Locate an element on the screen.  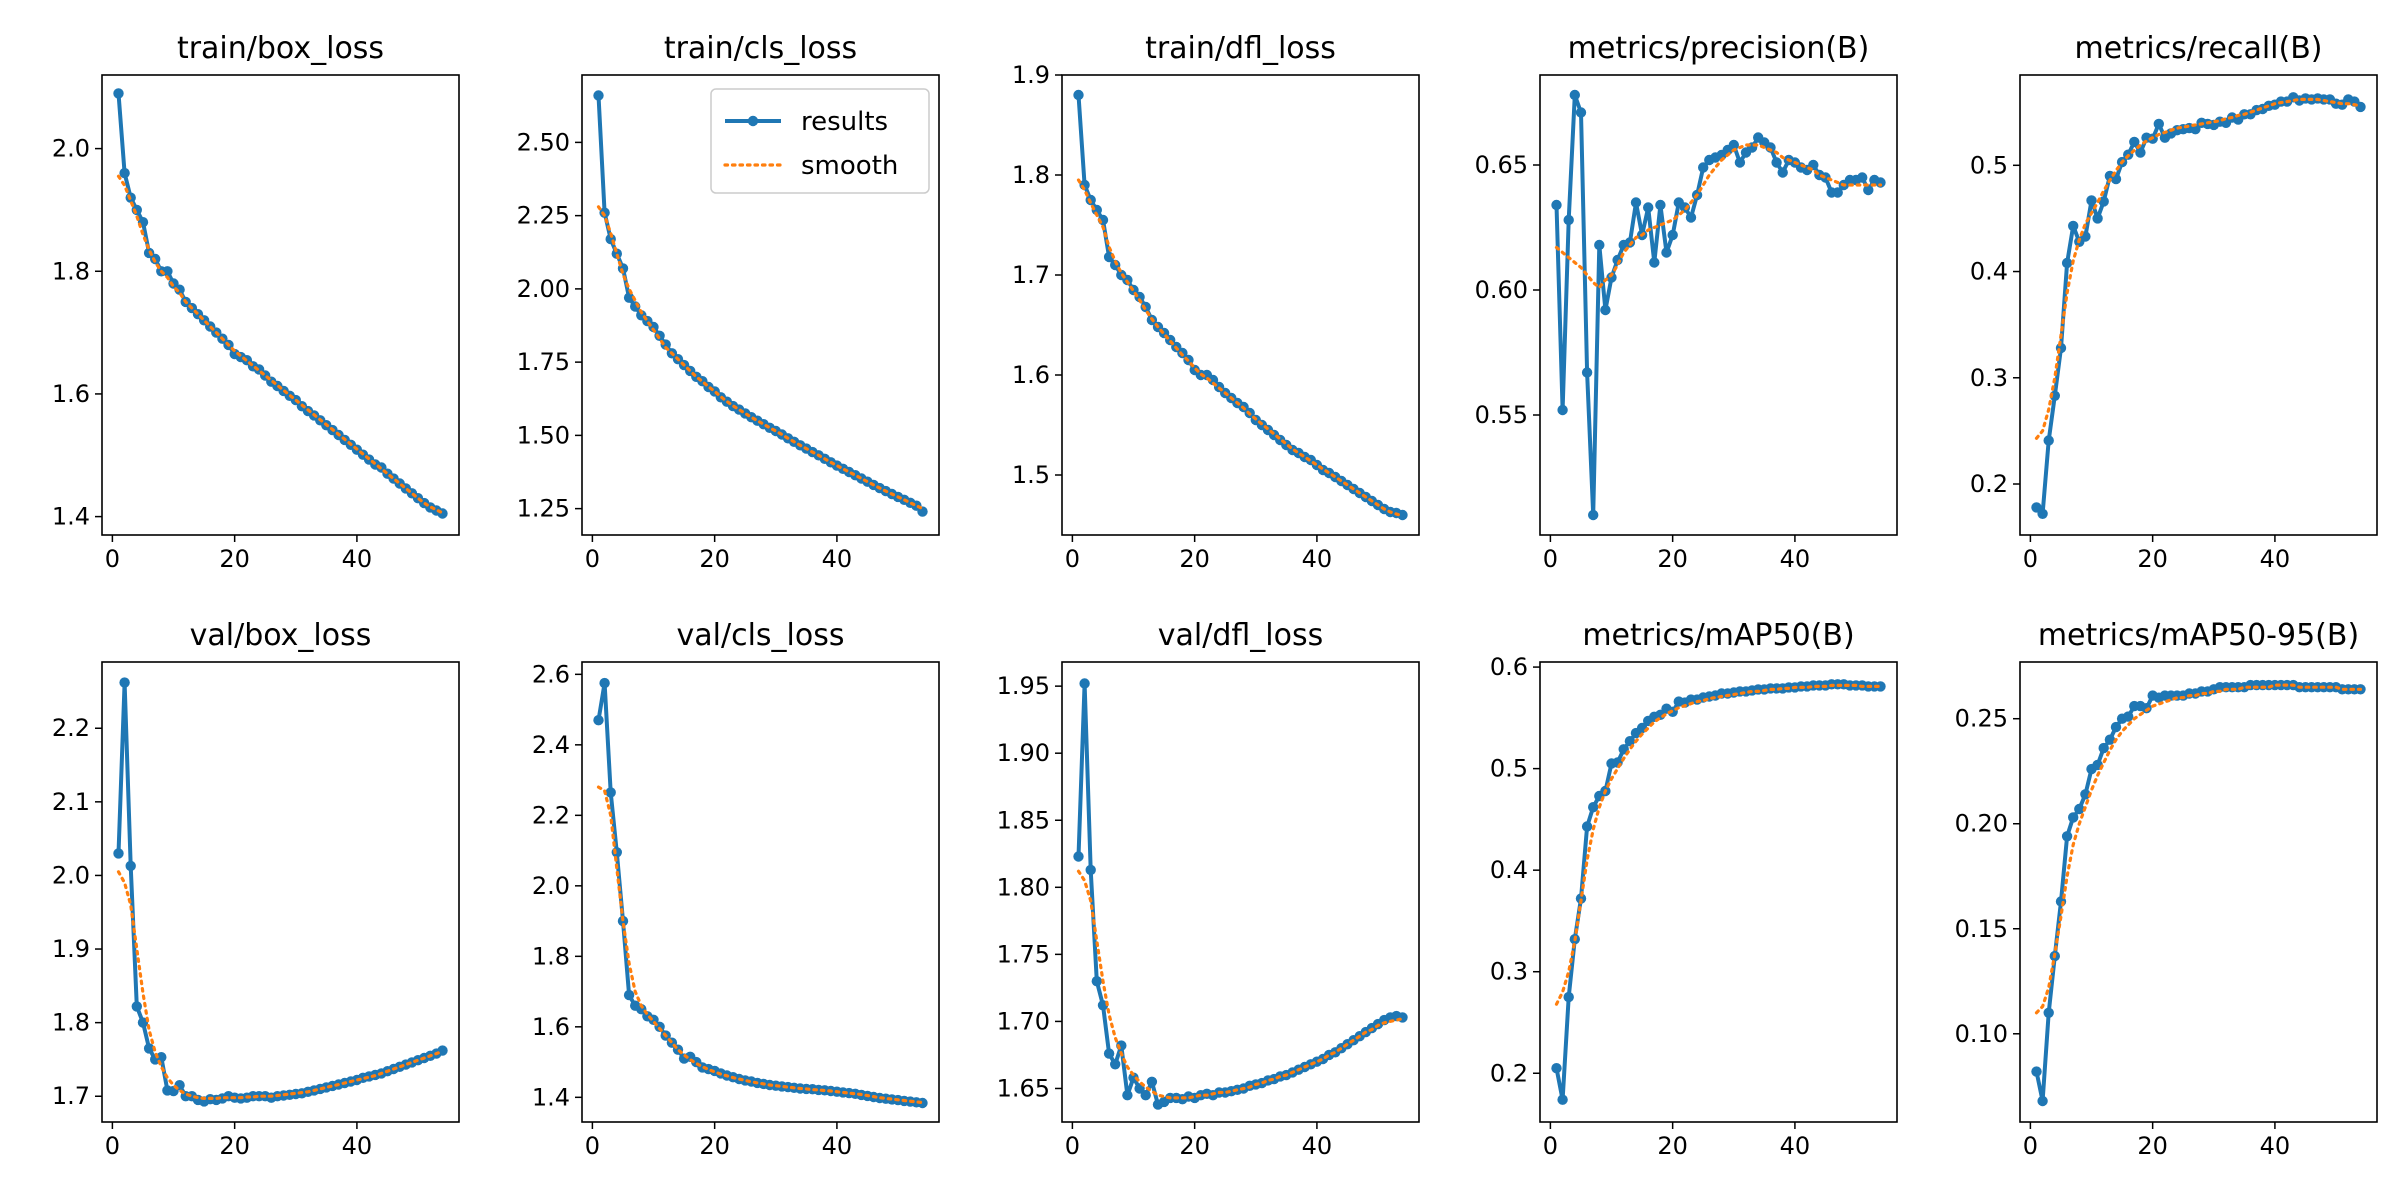
y-tick-label: 2.4 is located at coordinates (551, 745).